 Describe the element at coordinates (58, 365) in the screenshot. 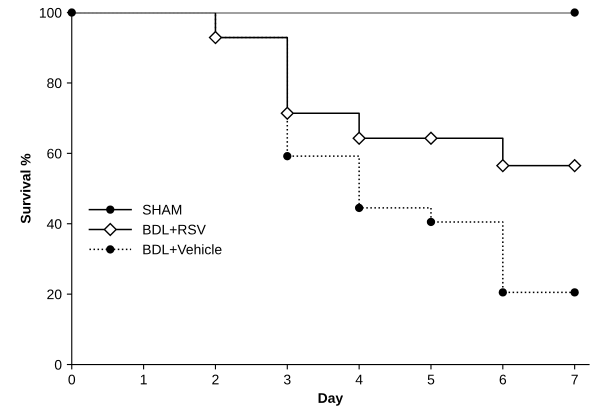

I see `y-tick-label: 0` at that location.